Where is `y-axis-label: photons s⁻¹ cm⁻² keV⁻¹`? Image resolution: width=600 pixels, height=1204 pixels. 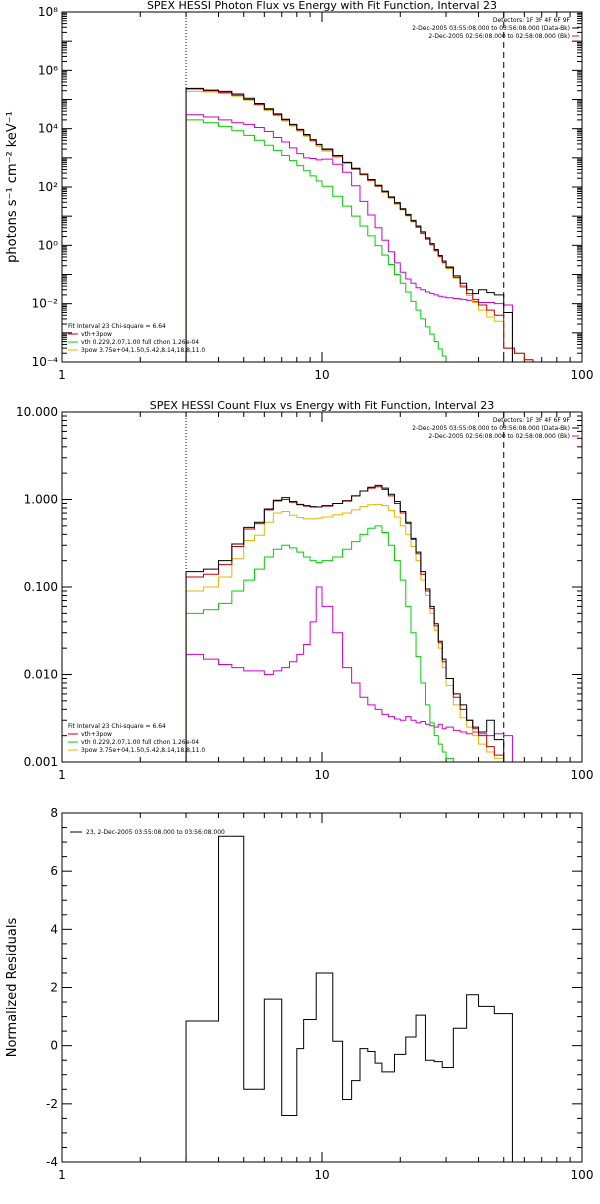 y-axis-label: photons s⁻¹ cm⁻² keV⁻¹ is located at coordinates (12, 187).